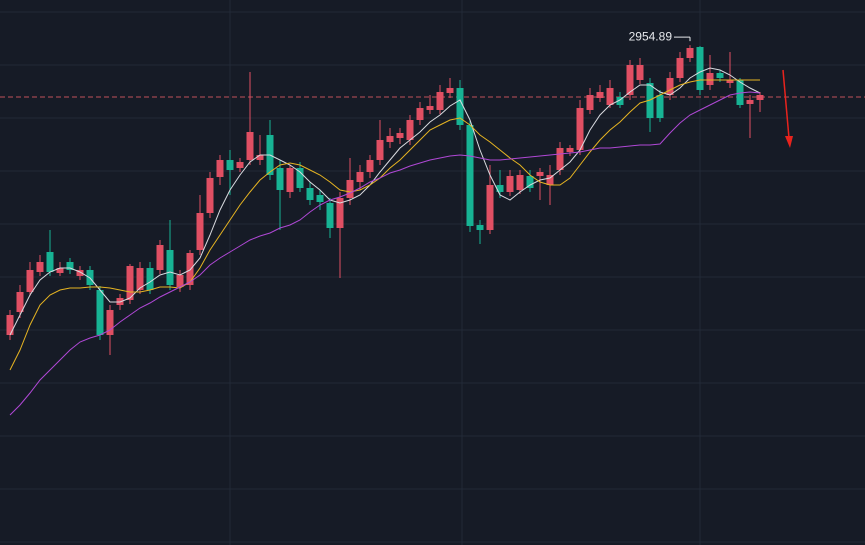  What do you see at coordinates (789, 142) in the screenshot?
I see `arrow-head` at bounding box center [789, 142].